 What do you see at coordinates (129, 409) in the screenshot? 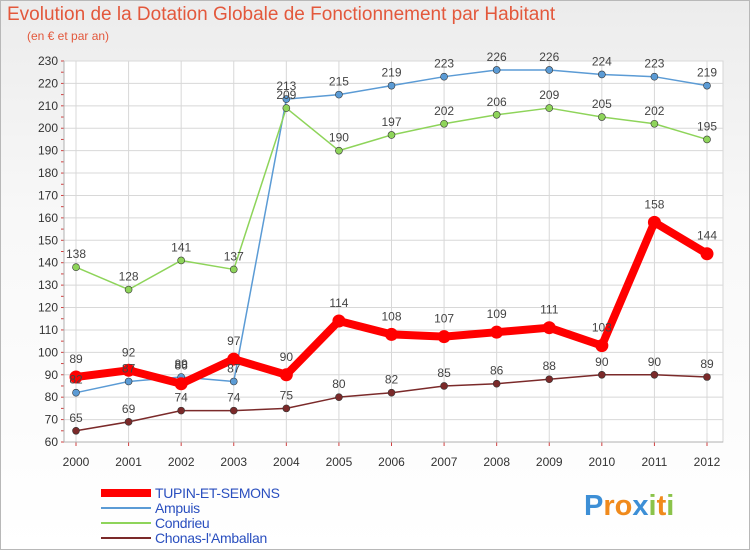
I see `data-label: 69` at bounding box center [129, 409].